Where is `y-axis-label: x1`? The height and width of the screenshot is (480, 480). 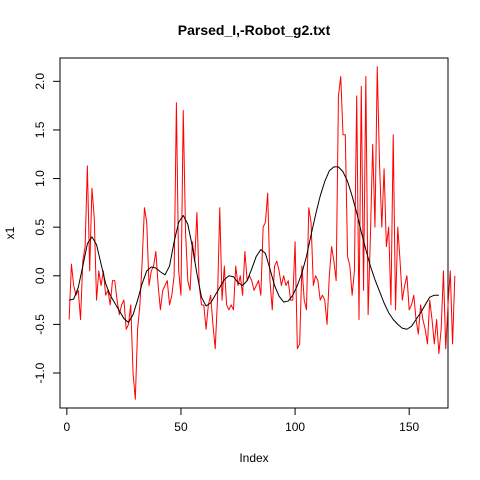
y-axis-label: x1 is located at coordinates (10, 232).